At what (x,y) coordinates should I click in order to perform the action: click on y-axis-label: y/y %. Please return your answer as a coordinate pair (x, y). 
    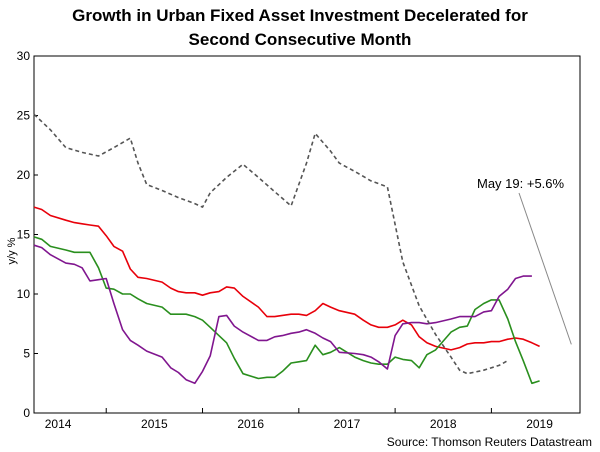
    Looking at the image, I should click on (12, 250).